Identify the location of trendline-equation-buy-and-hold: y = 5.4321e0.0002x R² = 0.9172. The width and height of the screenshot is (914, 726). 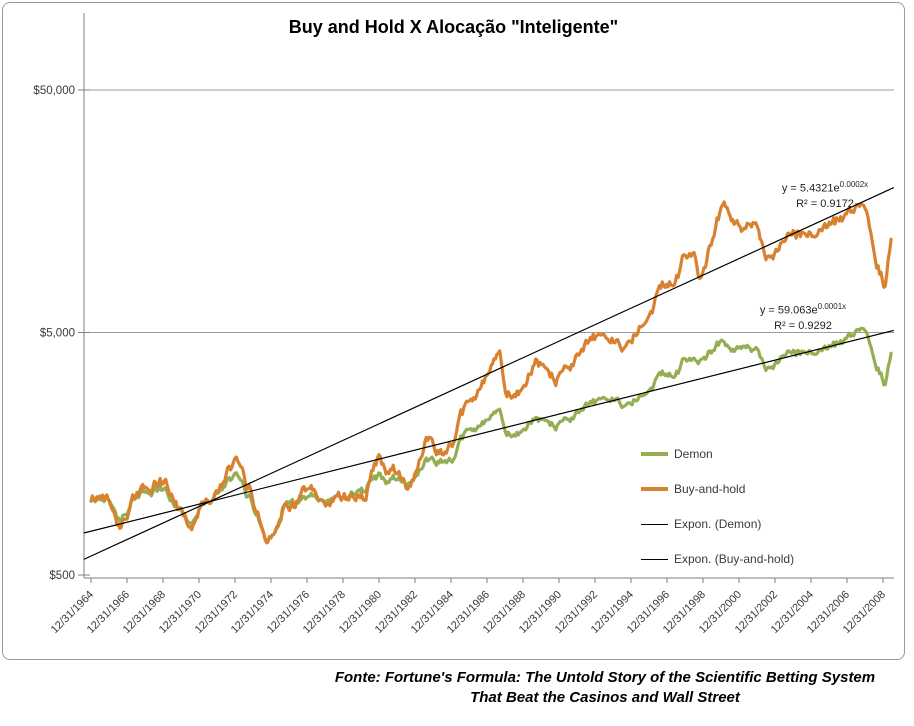
(825, 194).